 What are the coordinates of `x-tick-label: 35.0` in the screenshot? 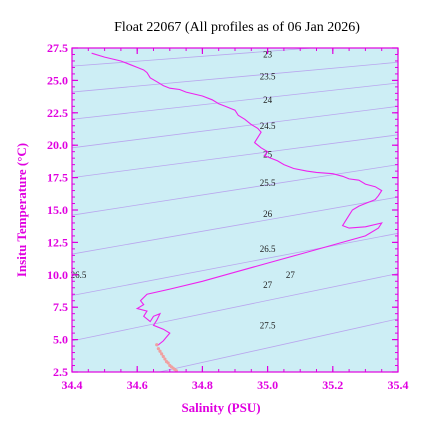 It's located at (267, 385).